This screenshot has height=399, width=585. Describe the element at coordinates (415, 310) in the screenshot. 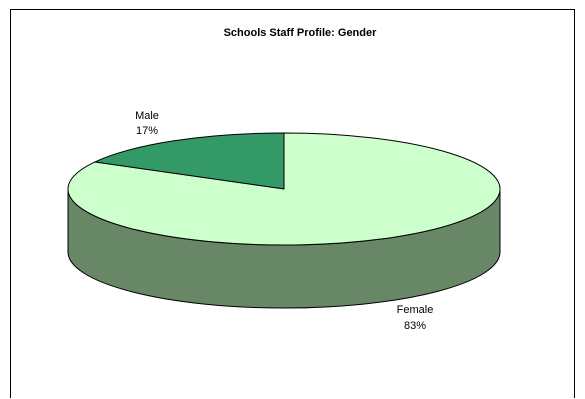

I see `slice-label-female-name: Female` at that location.